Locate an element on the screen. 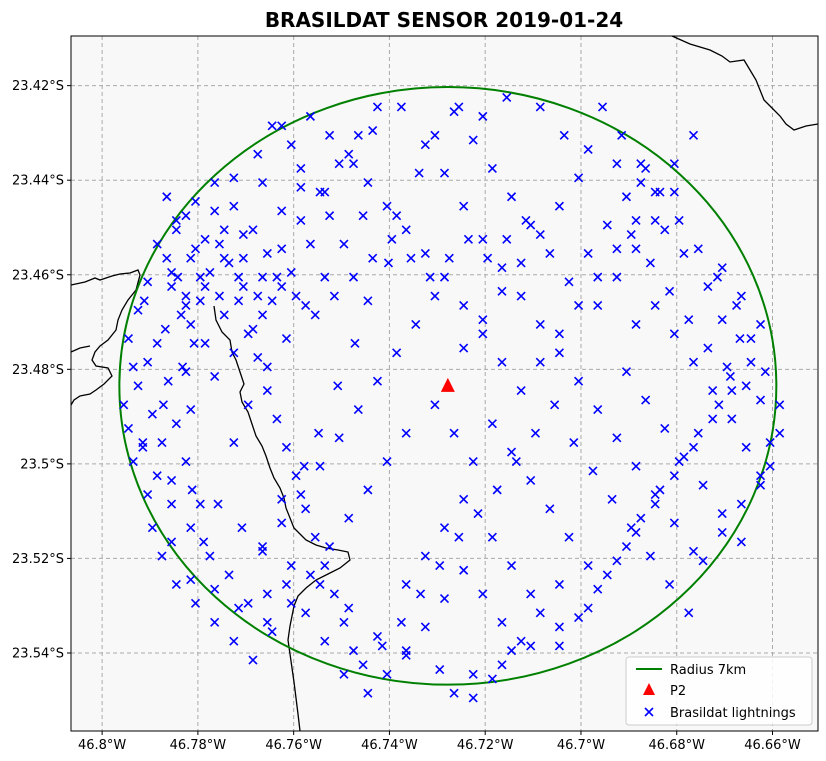 The height and width of the screenshot is (761, 826). legend-box is located at coordinates (719, 691).